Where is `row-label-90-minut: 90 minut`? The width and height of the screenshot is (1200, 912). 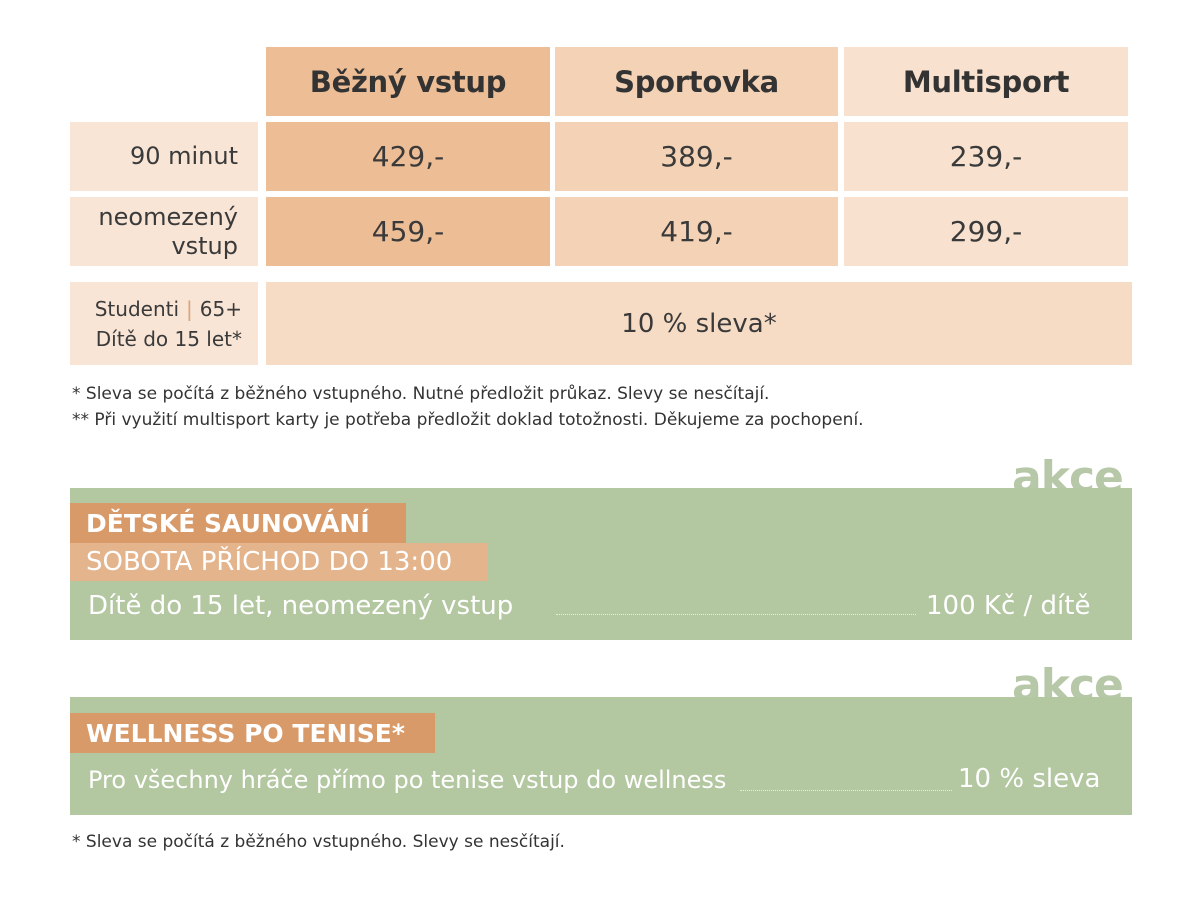
row-label-90-minut: 90 minut is located at coordinates (164, 156).